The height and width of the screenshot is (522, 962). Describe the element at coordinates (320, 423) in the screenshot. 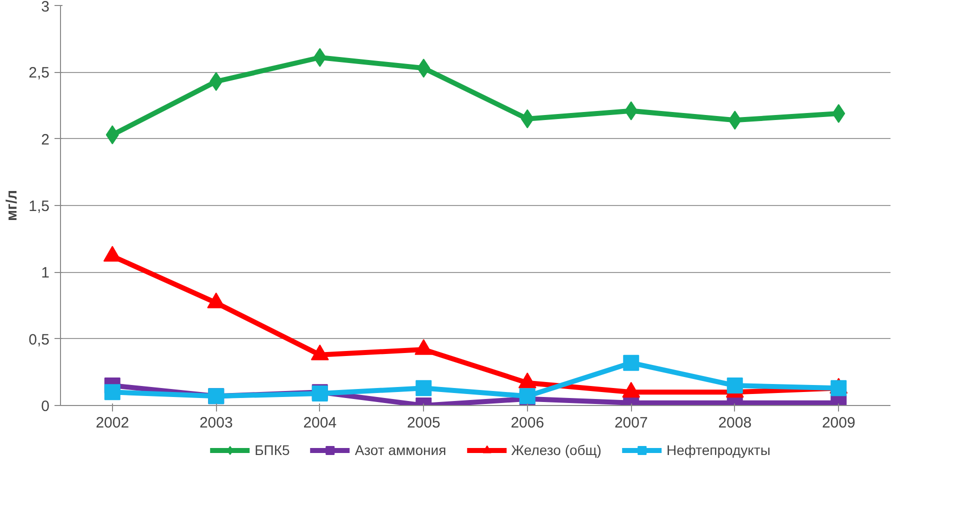

I see `x-tick-label: 2004` at that location.